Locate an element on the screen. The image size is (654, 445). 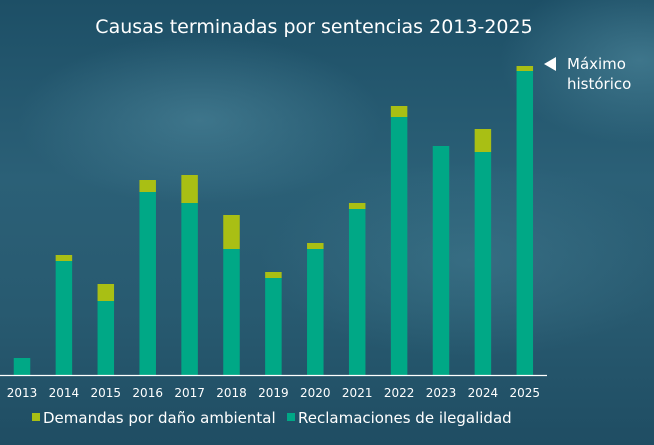
x-tick-label-2021: 2021 is located at coordinates (357, 393).